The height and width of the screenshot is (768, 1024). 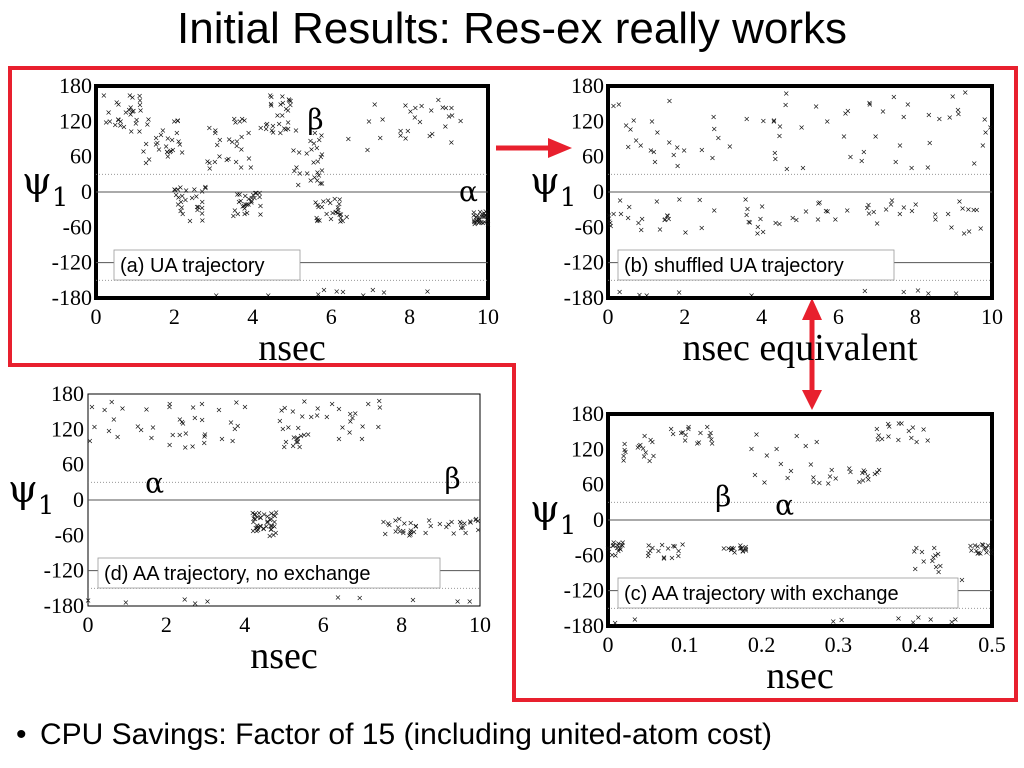 What do you see at coordinates (237, 574) in the screenshot?
I see `panel-label: (d) AA trajectory, no exchange` at bounding box center [237, 574].